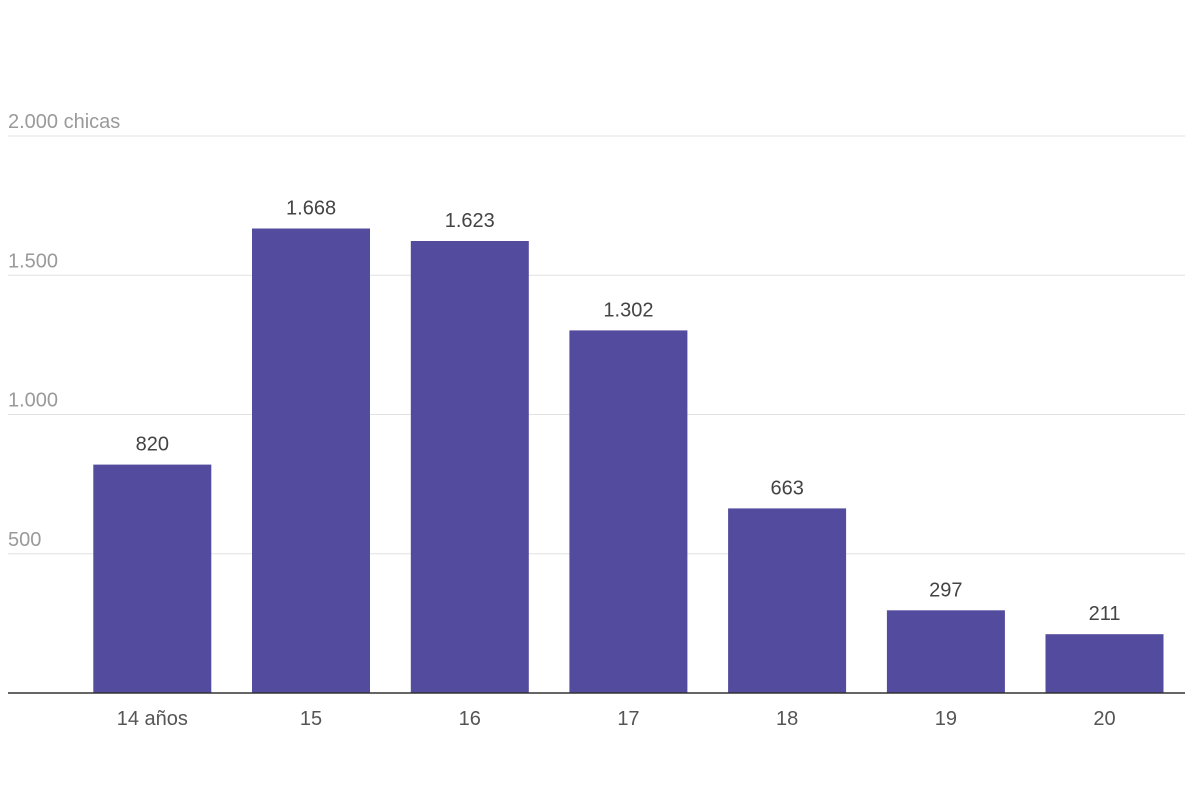 Image resolution: width=1200 pixels, height=802 pixels. What do you see at coordinates (628, 310) in the screenshot?
I see `bar-value-label: 1.302` at bounding box center [628, 310].